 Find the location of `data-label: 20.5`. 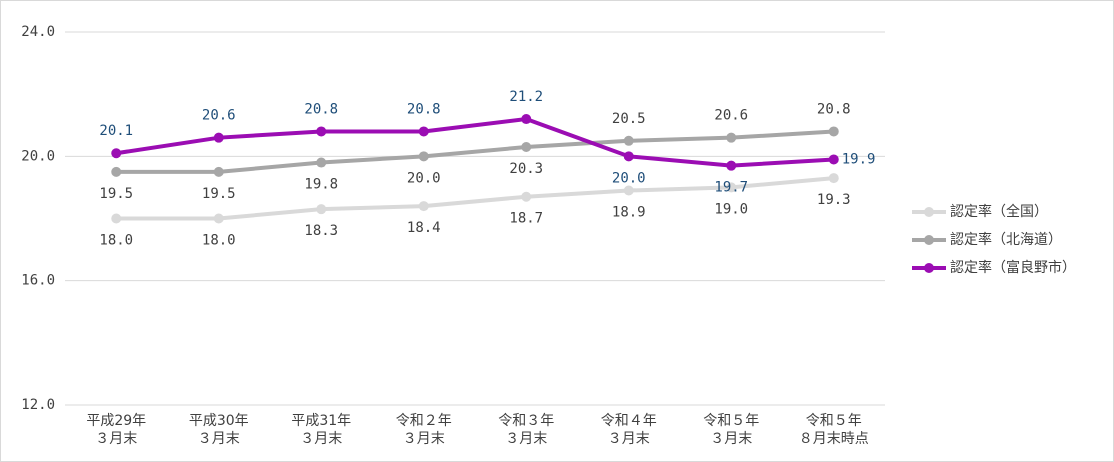

data-label: 20.5 is located at coordinates (629, 119).